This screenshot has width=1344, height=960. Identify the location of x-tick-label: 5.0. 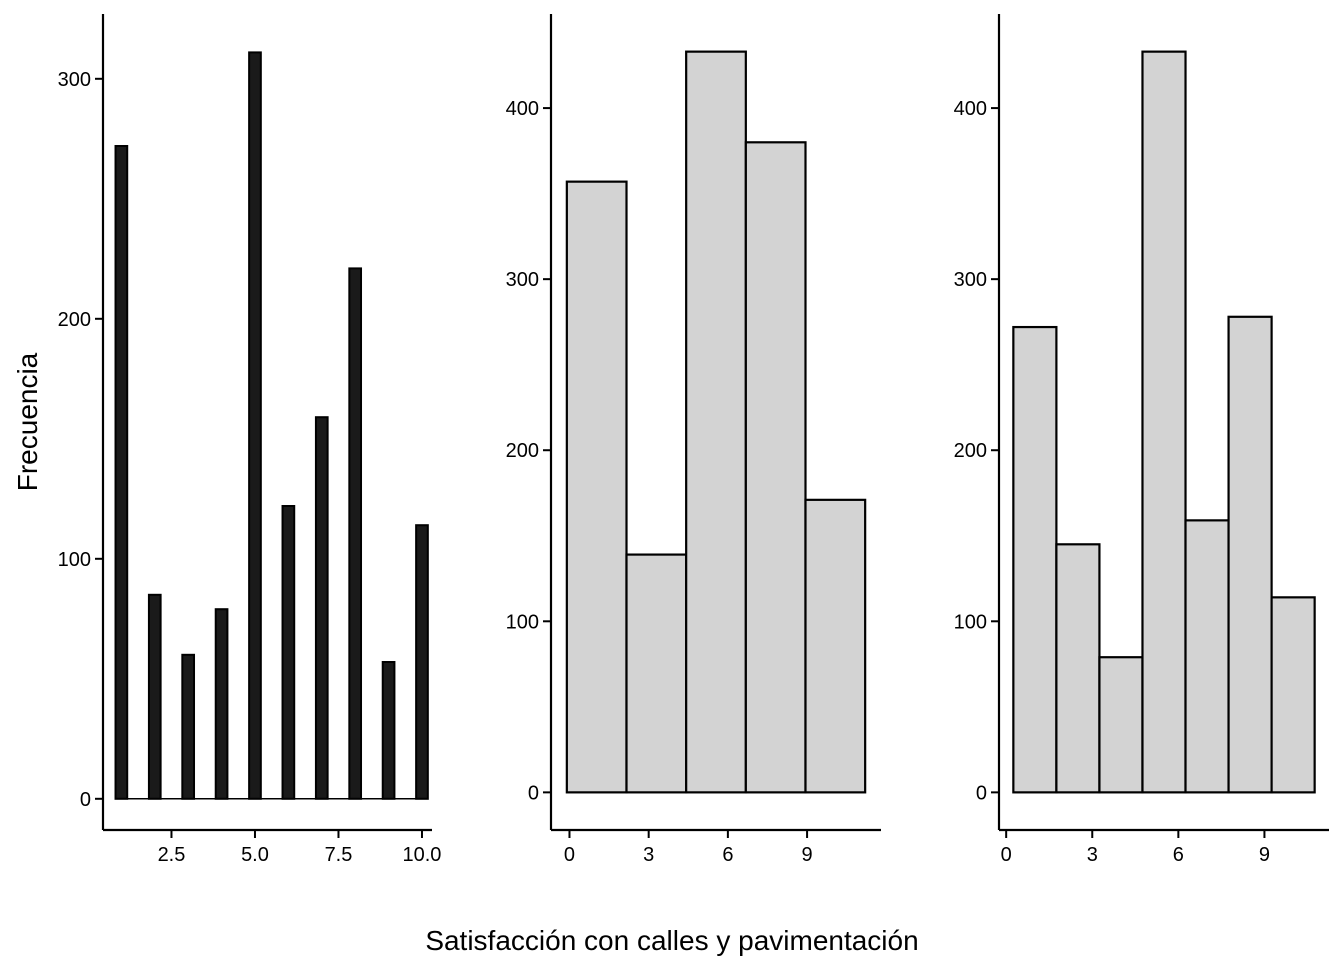
(255, 855).